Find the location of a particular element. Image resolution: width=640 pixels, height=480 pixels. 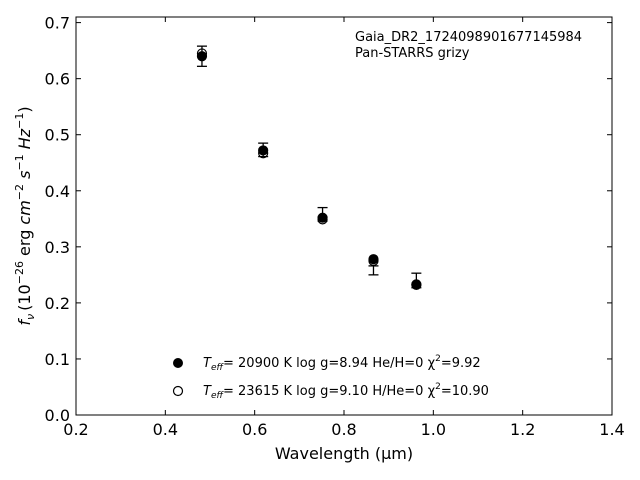

legend-label-1: Teff= 20900 K log g=8.94 He/H=0 χ2=9.92 is located at coordinates (342, 363).